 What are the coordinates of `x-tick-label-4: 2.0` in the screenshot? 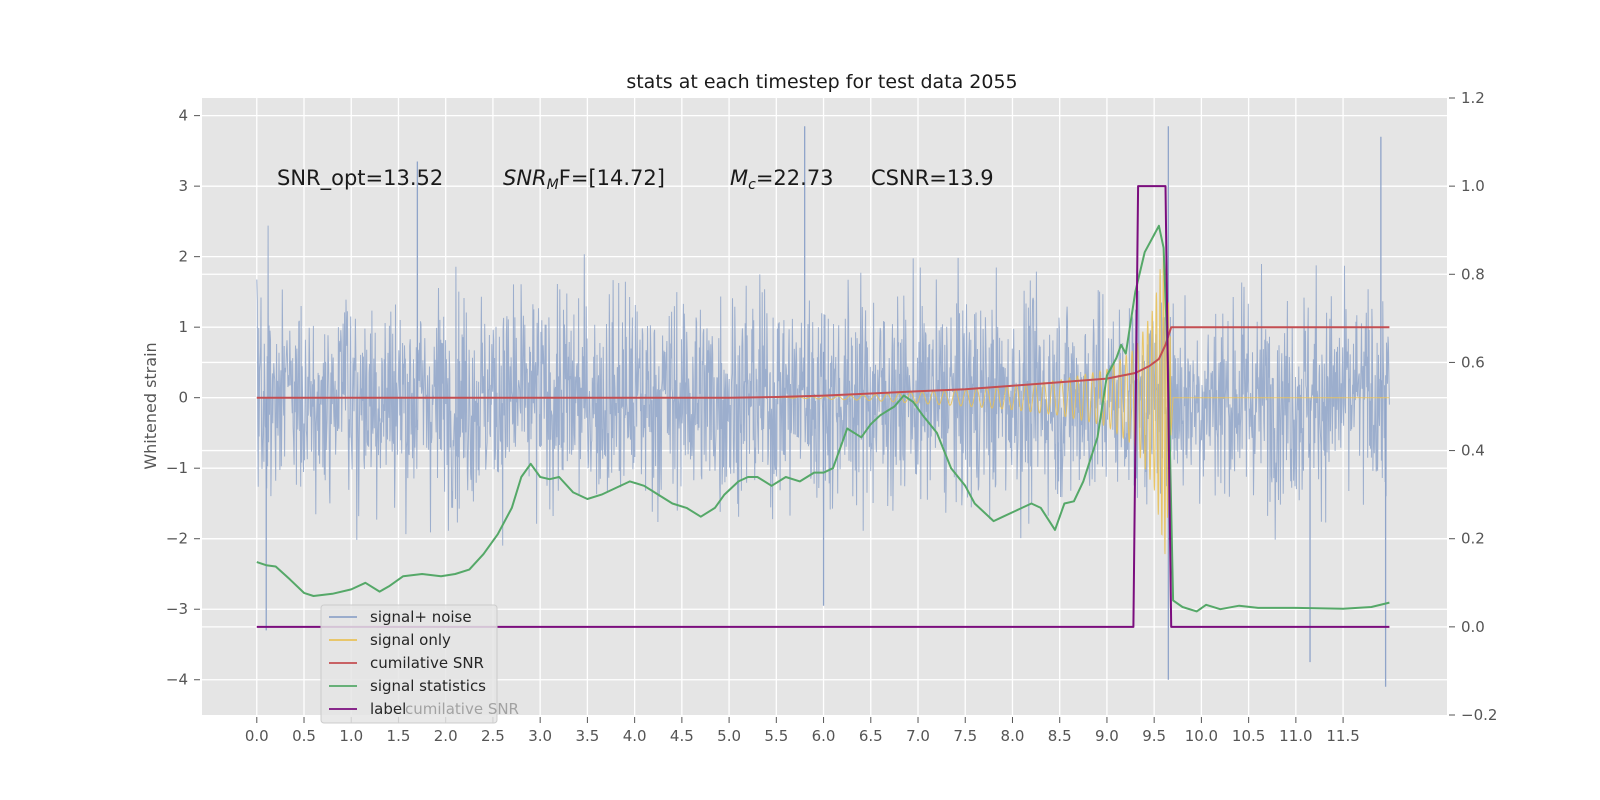 It's located at (446, 736).